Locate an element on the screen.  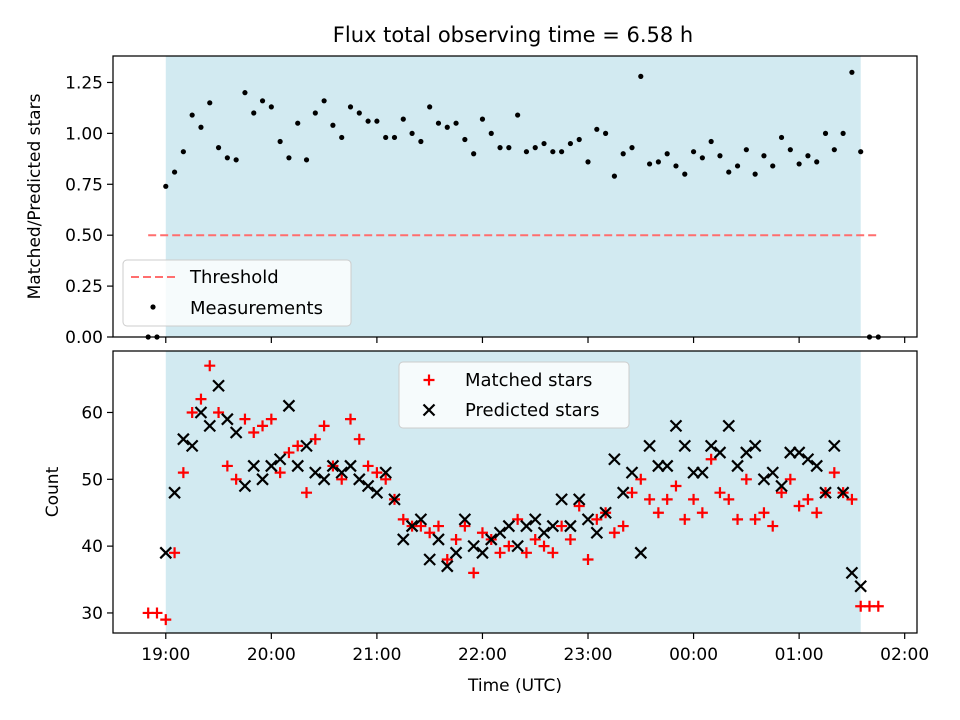
x-tick-label: 22:00 is located at coordinates (482, 655).